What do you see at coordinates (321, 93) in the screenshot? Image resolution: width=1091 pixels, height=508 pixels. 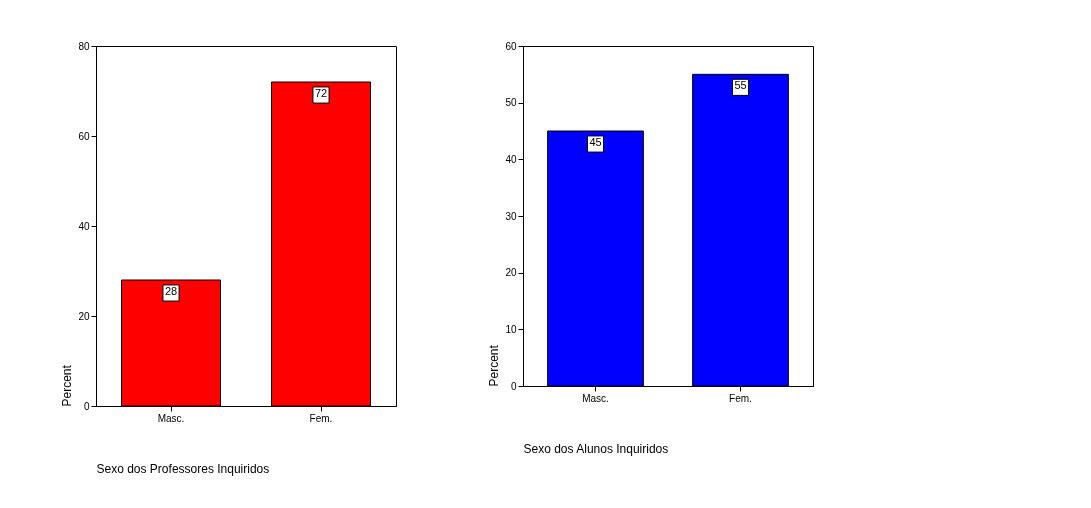 I see `data-label: 72` at bounding box center [321, 93].